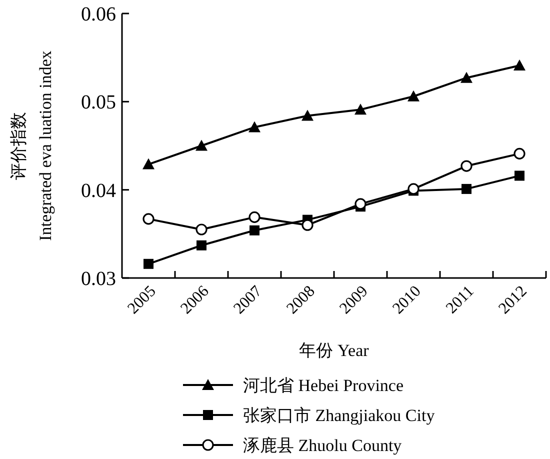  Describe the element at coordinates (32, 145) in the screenshot. I see `y-axis-title: 评价指数 Integrated eva luation index` at that location.